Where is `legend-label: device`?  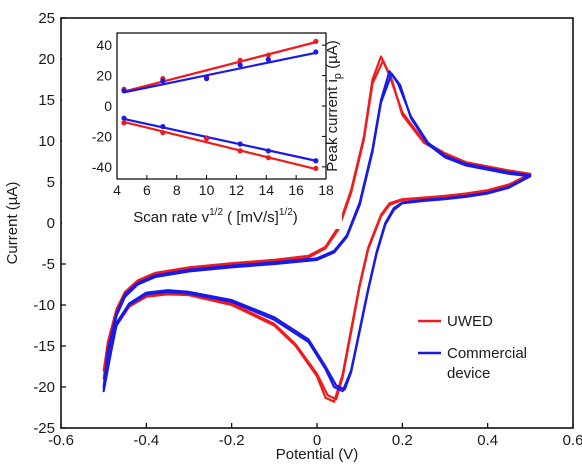
legend-label: device is located at coordinates (468, 373).